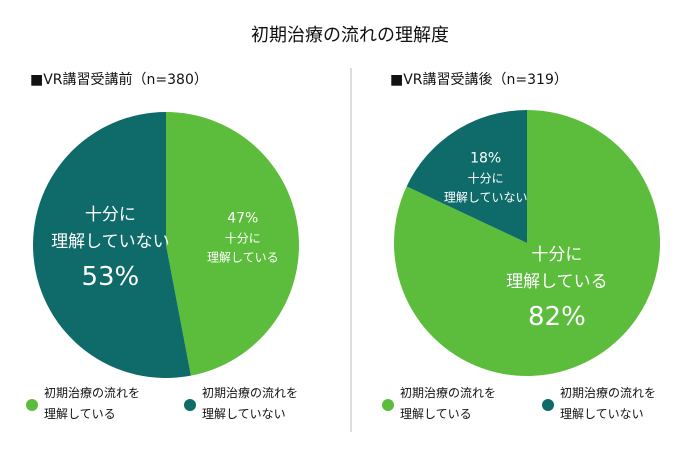  I want to click on data-label: 18%, so click(486, 158).